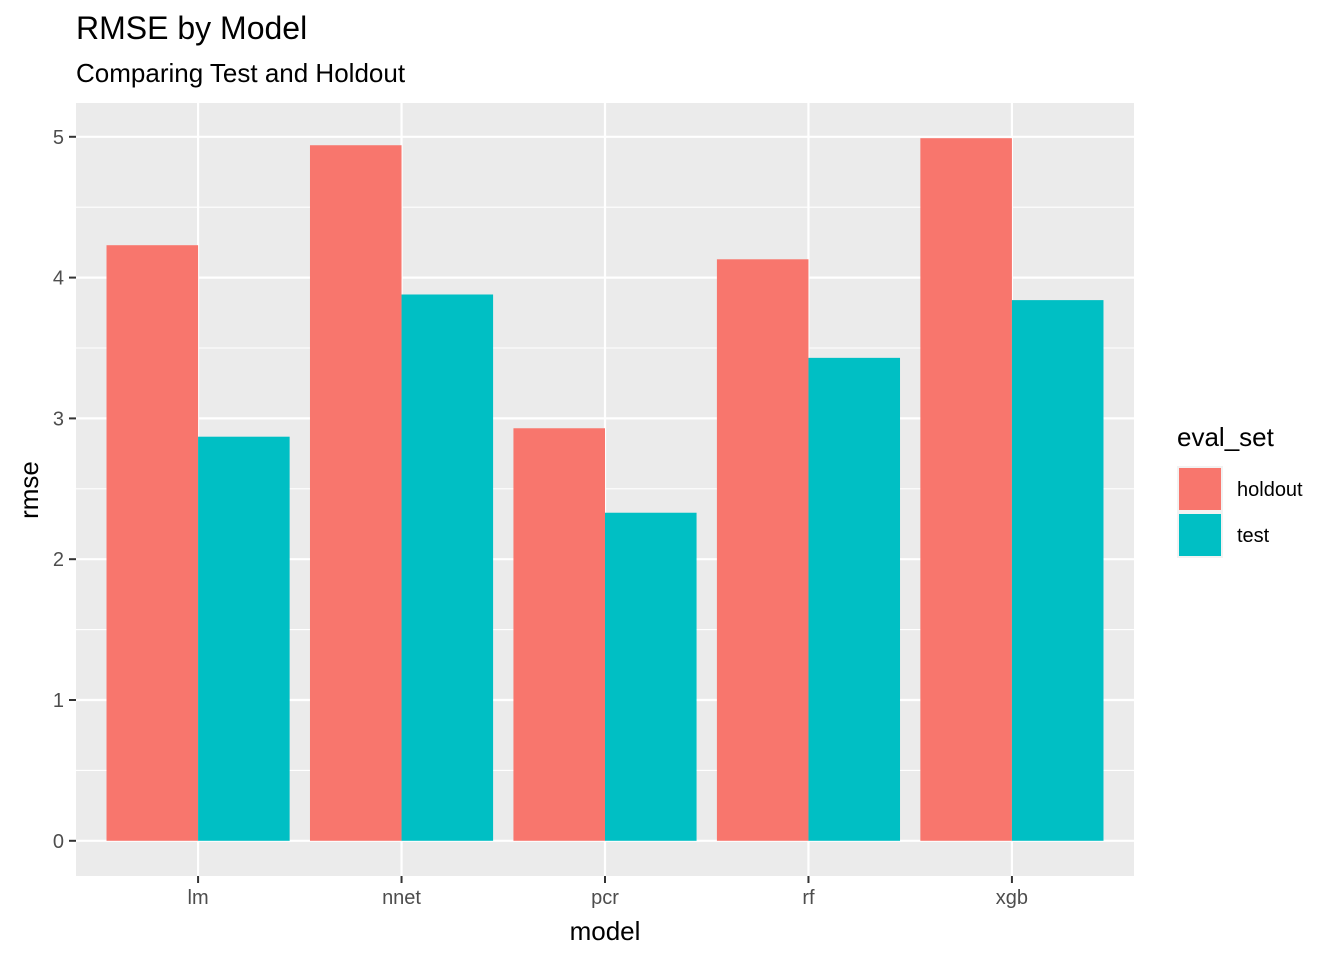  I want to click on y-tick-label: 5, so click(58, 138).